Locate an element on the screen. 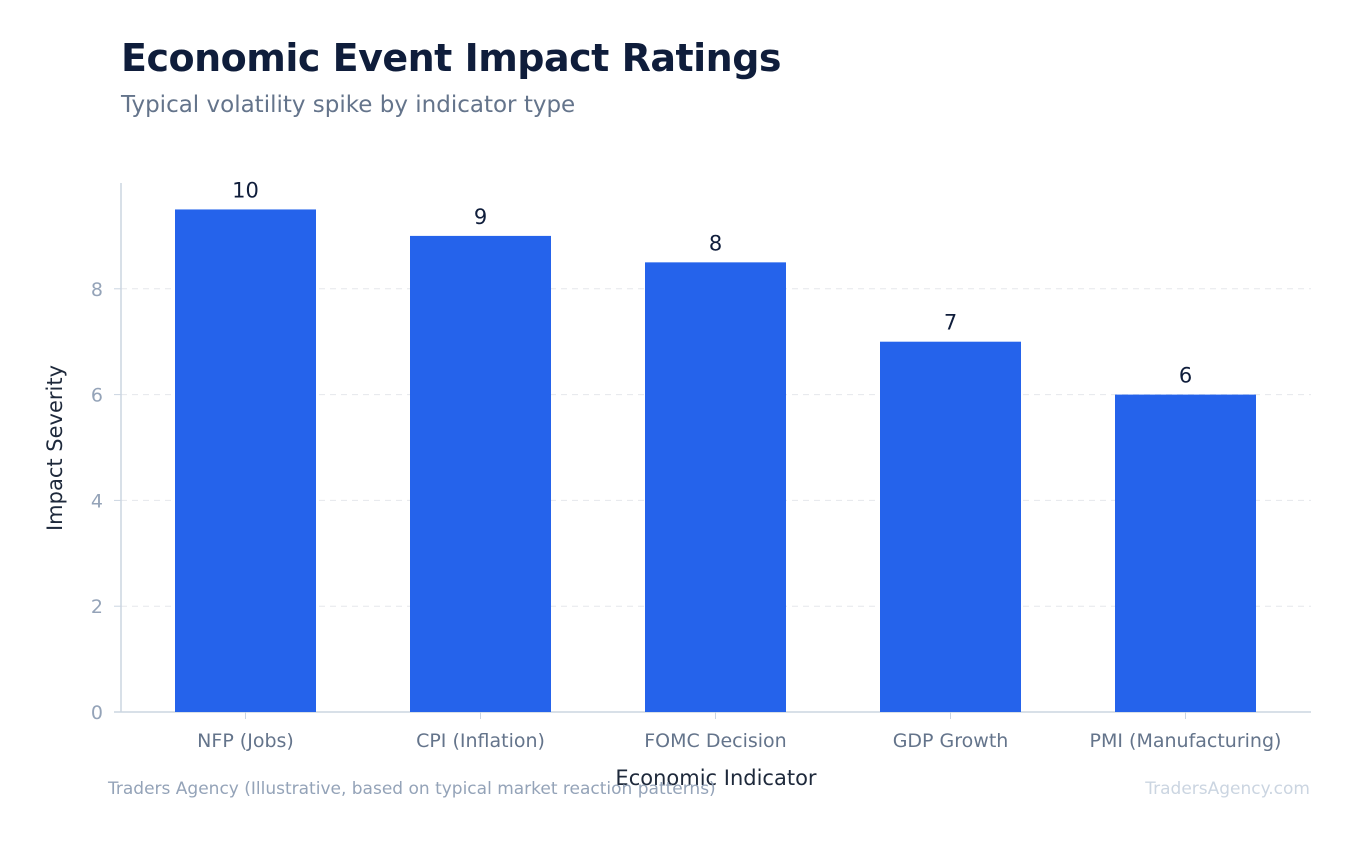 The height and width of the screenshot is (845, 1355). bar-value-label: 8 is located at coordinates (715, 243).